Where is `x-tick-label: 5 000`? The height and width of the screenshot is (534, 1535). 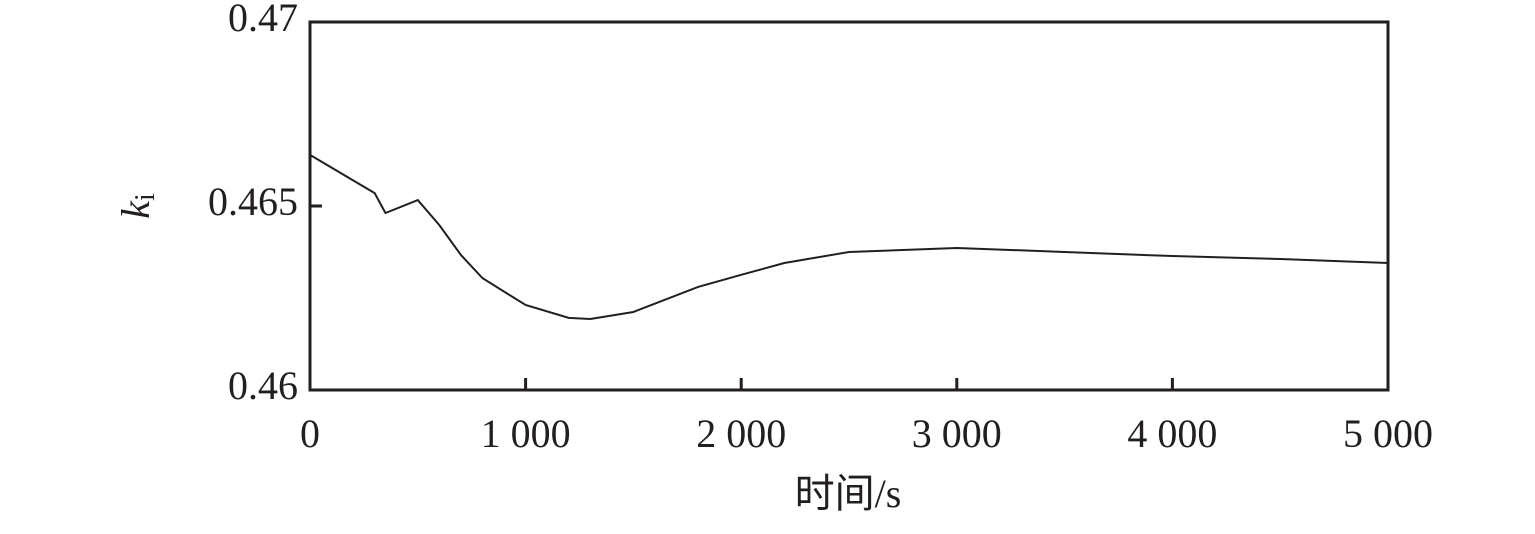 x-tick-label: 5 000 is located at coordinates (1388, 433).